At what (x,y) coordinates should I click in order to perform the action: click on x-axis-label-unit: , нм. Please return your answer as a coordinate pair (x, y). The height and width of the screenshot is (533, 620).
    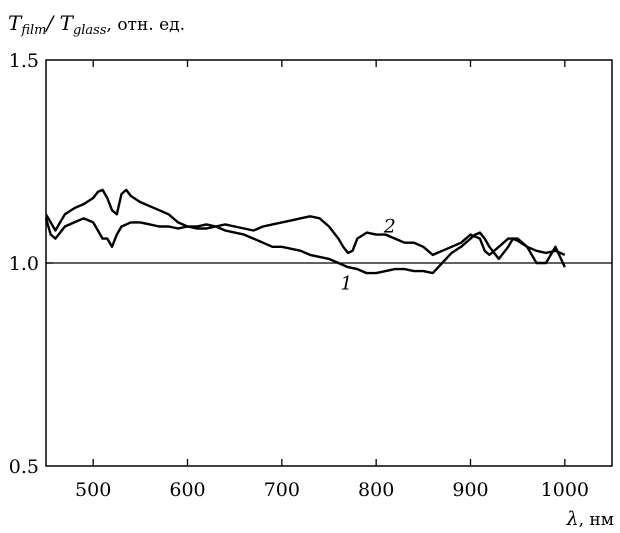
    Looking at the image, I should click on (596, 520).